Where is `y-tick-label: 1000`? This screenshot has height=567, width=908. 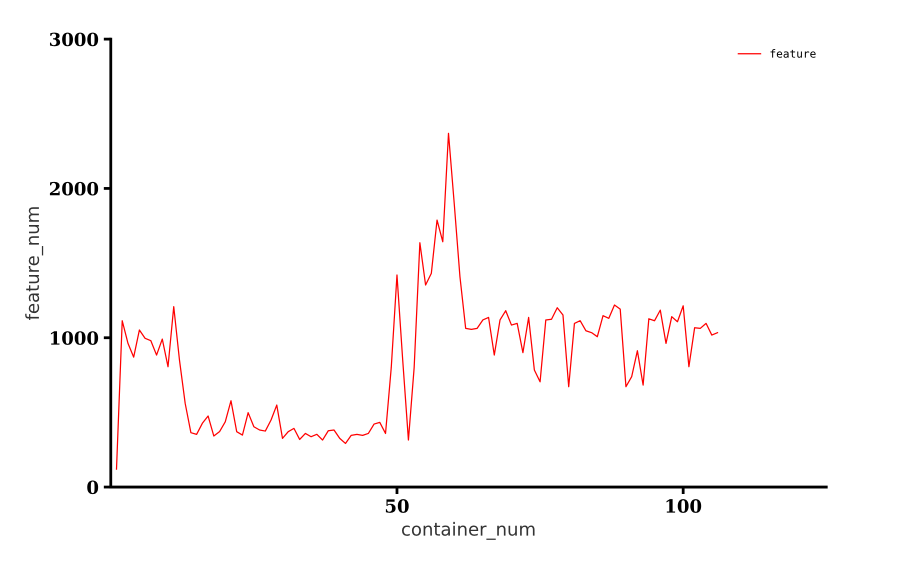 y-tick-label: 1000 is located at coordinates (74, 338).